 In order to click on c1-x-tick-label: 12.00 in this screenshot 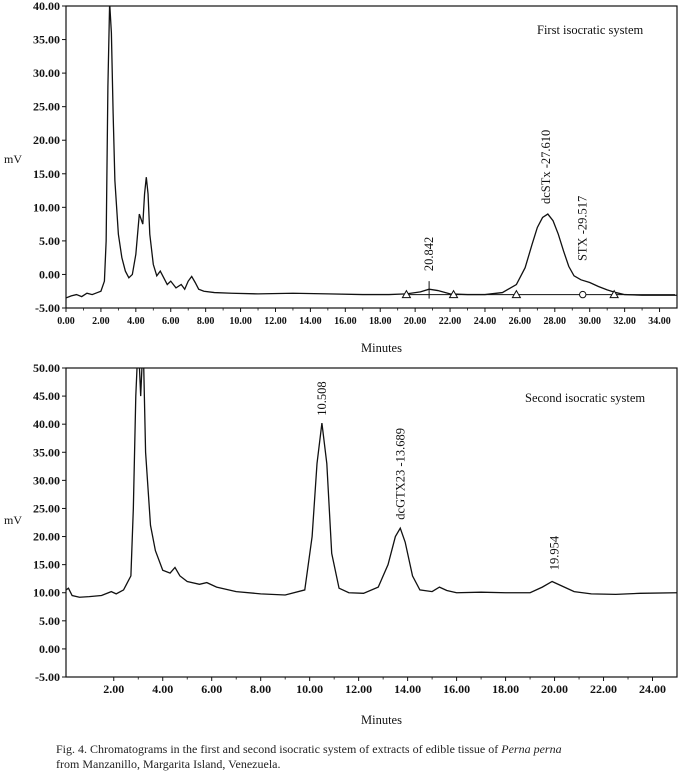, I will do `click(275, 321)`.